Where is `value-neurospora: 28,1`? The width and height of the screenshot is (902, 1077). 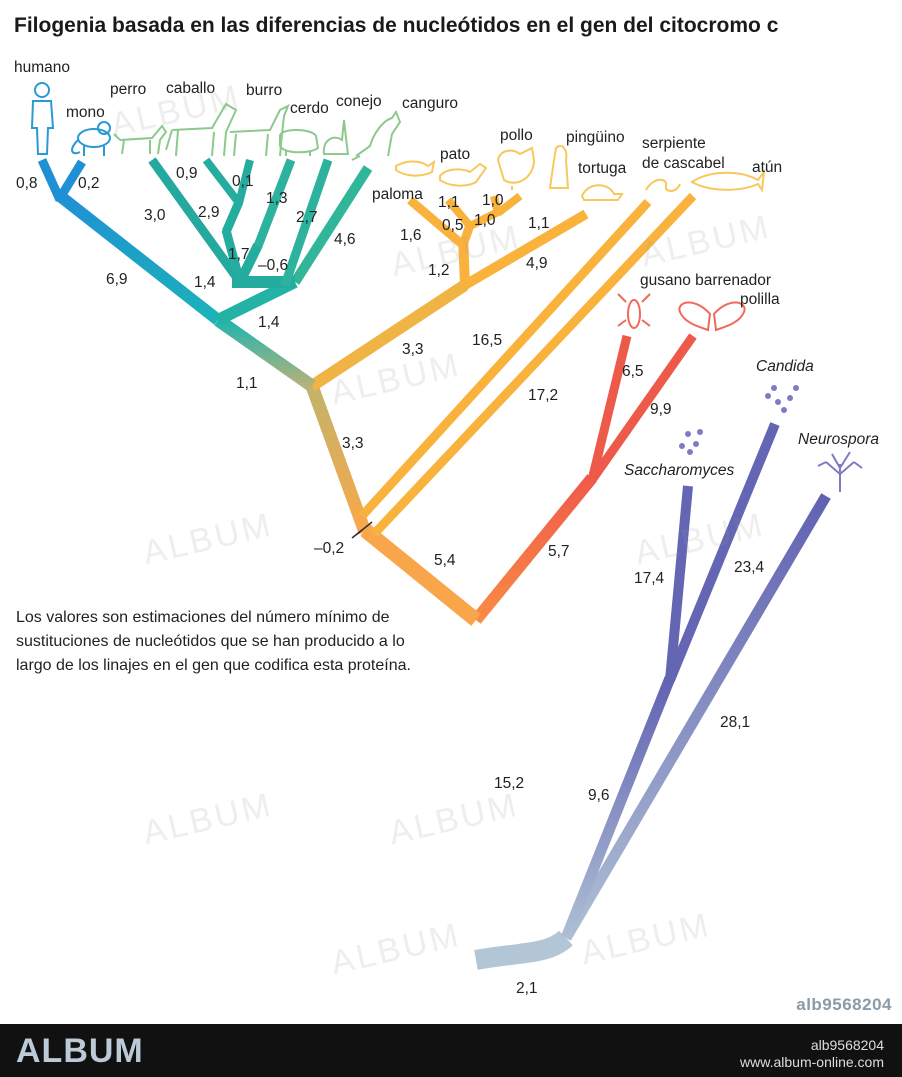
value-neurospora: 28,1 is located at coordinates (735, 722).